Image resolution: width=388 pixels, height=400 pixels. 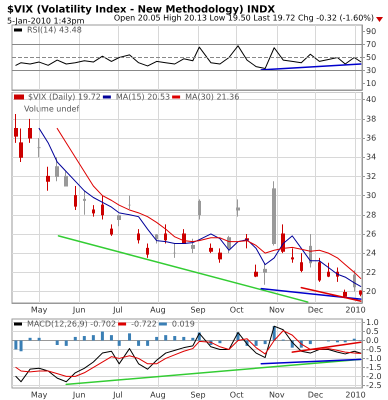 I want to click on chart-subtitle: 5-Jan-2010 1:43pm, so click(x=46, y=21).